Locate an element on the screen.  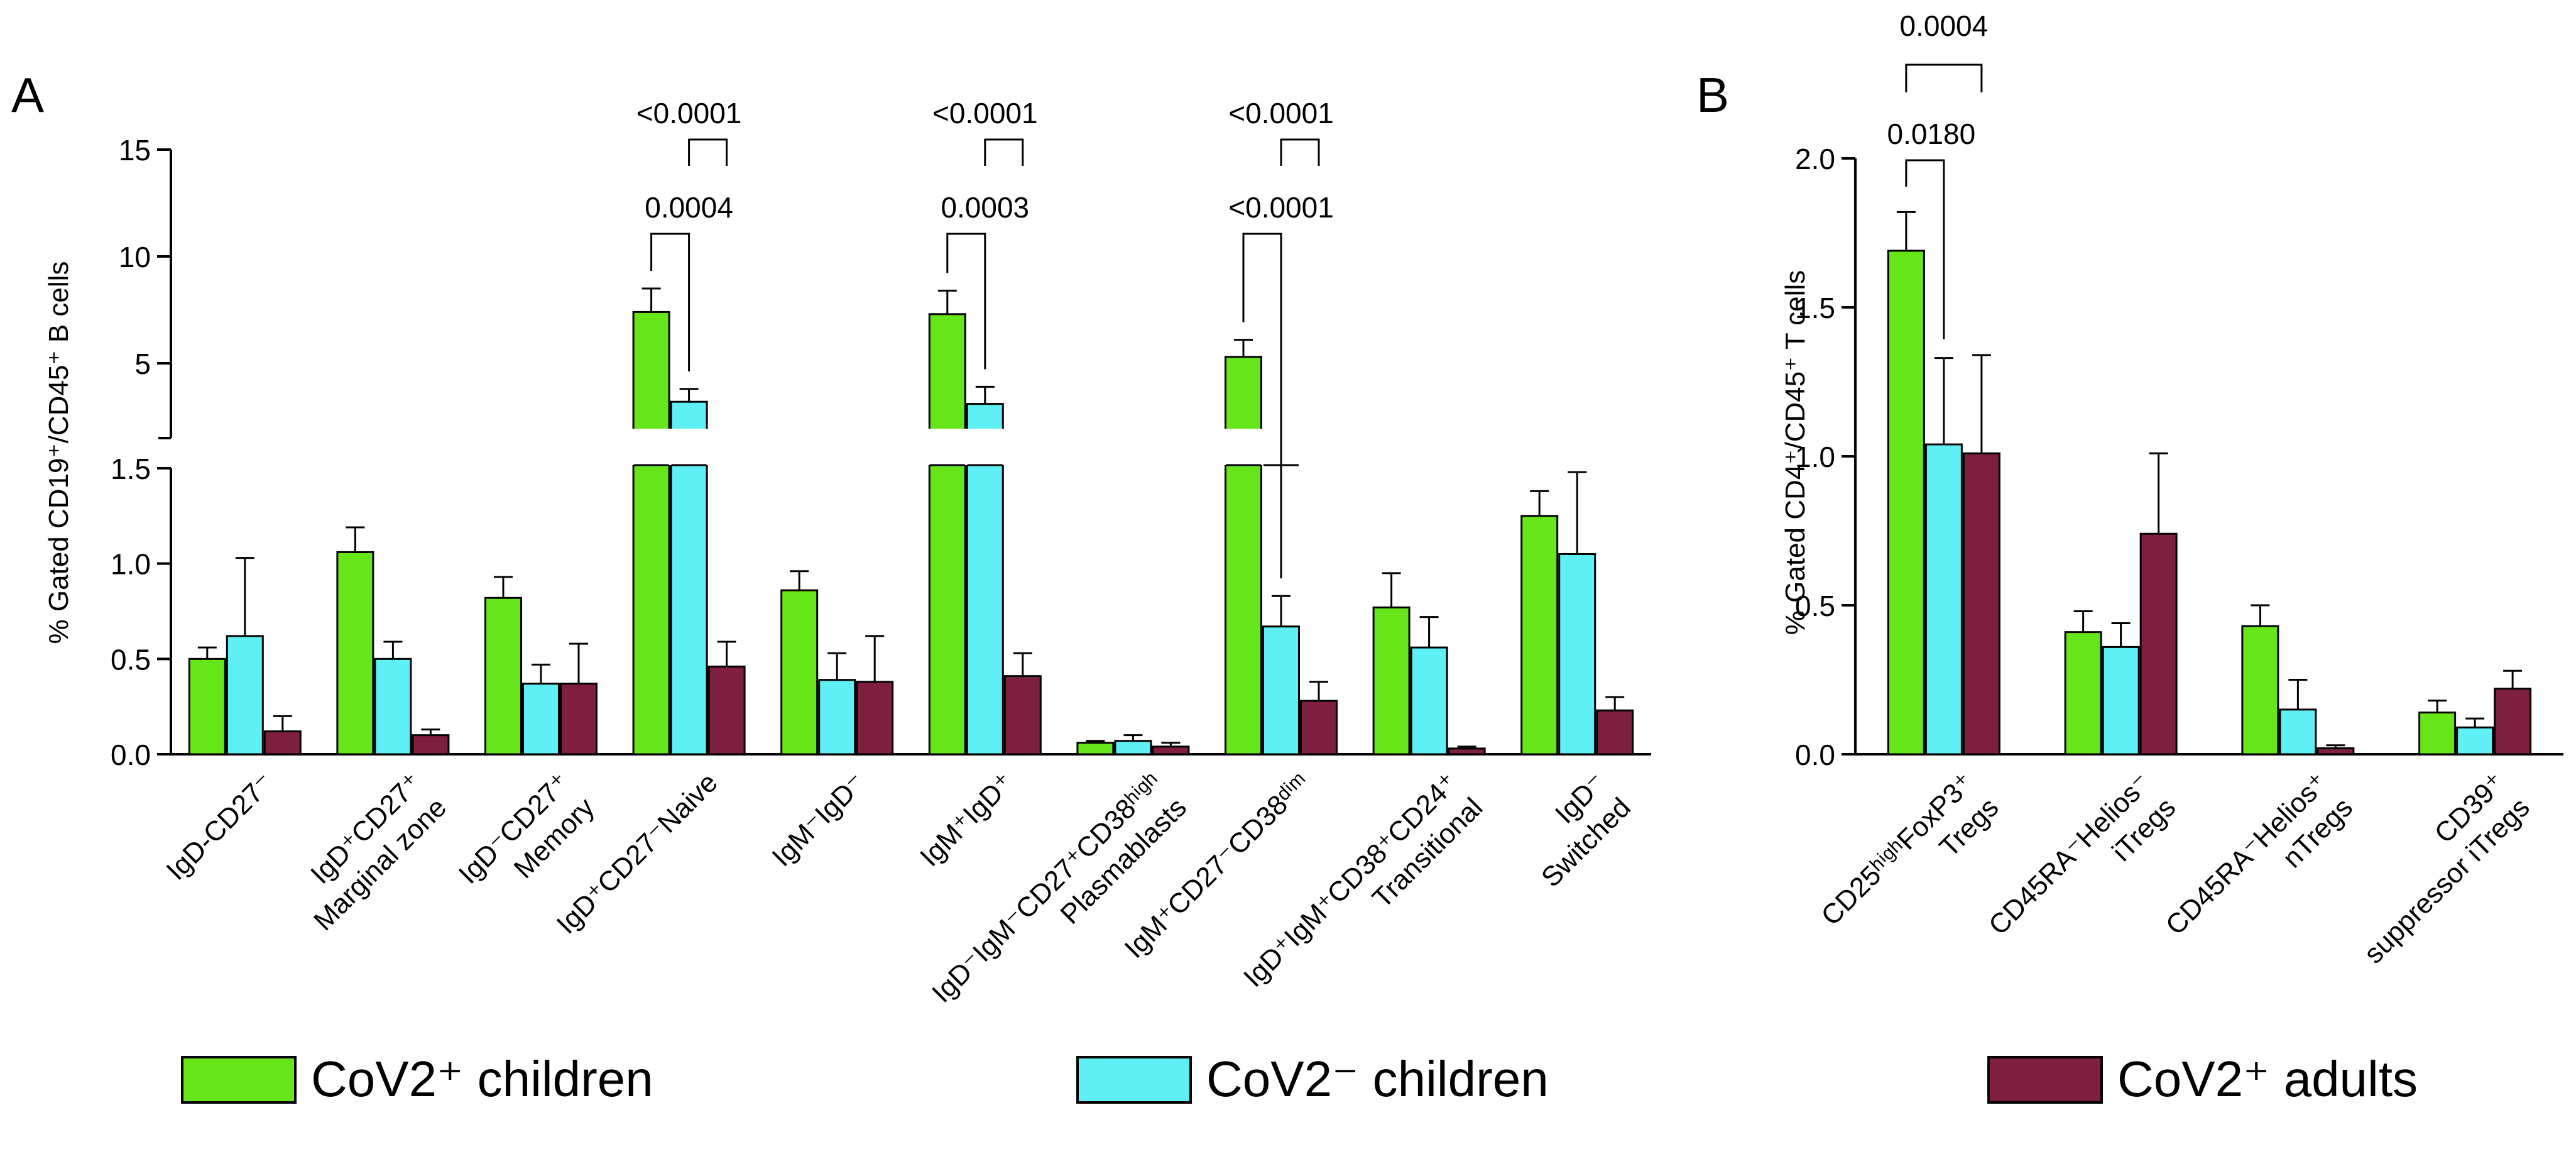
panel-a-category-label: IgM⁻IgD⁻ is located at coordinates (819, 819).